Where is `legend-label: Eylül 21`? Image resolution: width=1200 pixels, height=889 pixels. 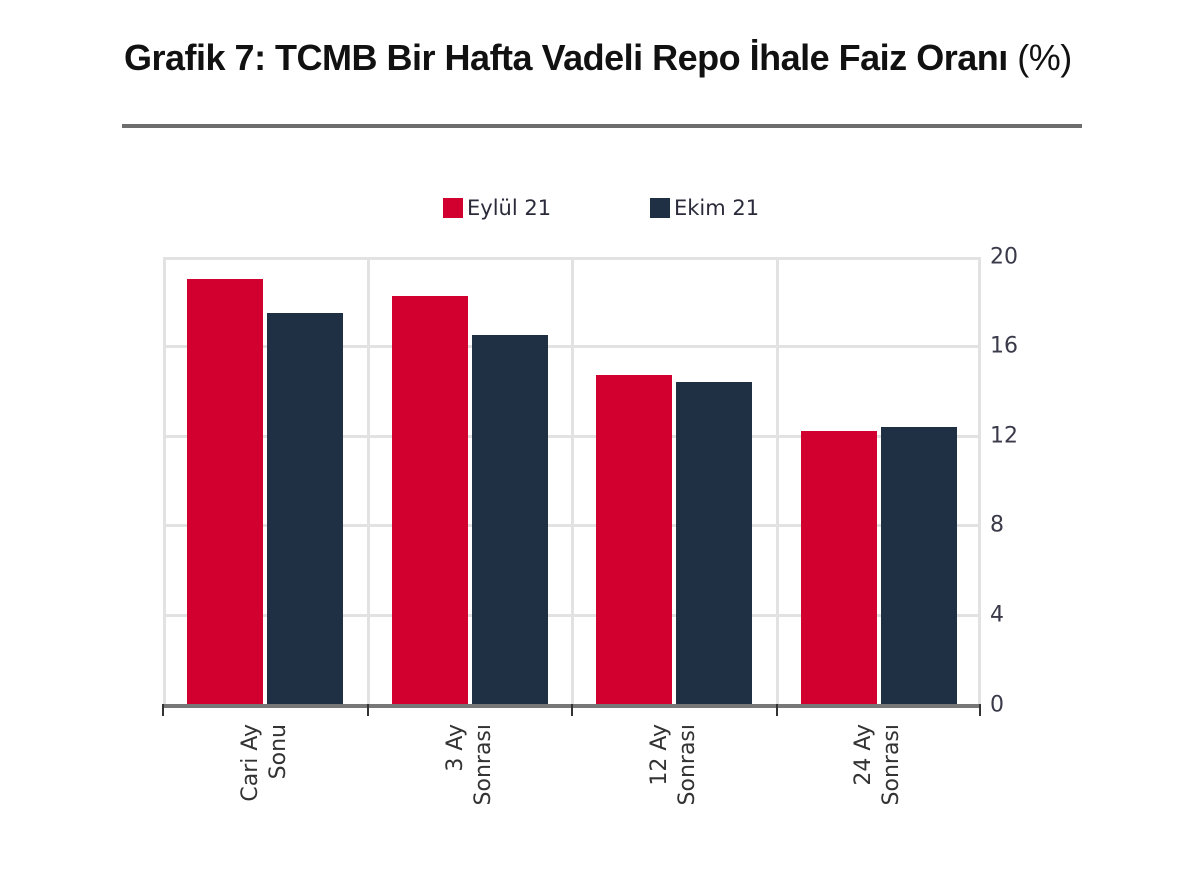
legend-label: Eylül 21 is located at coordinates (509, 208).